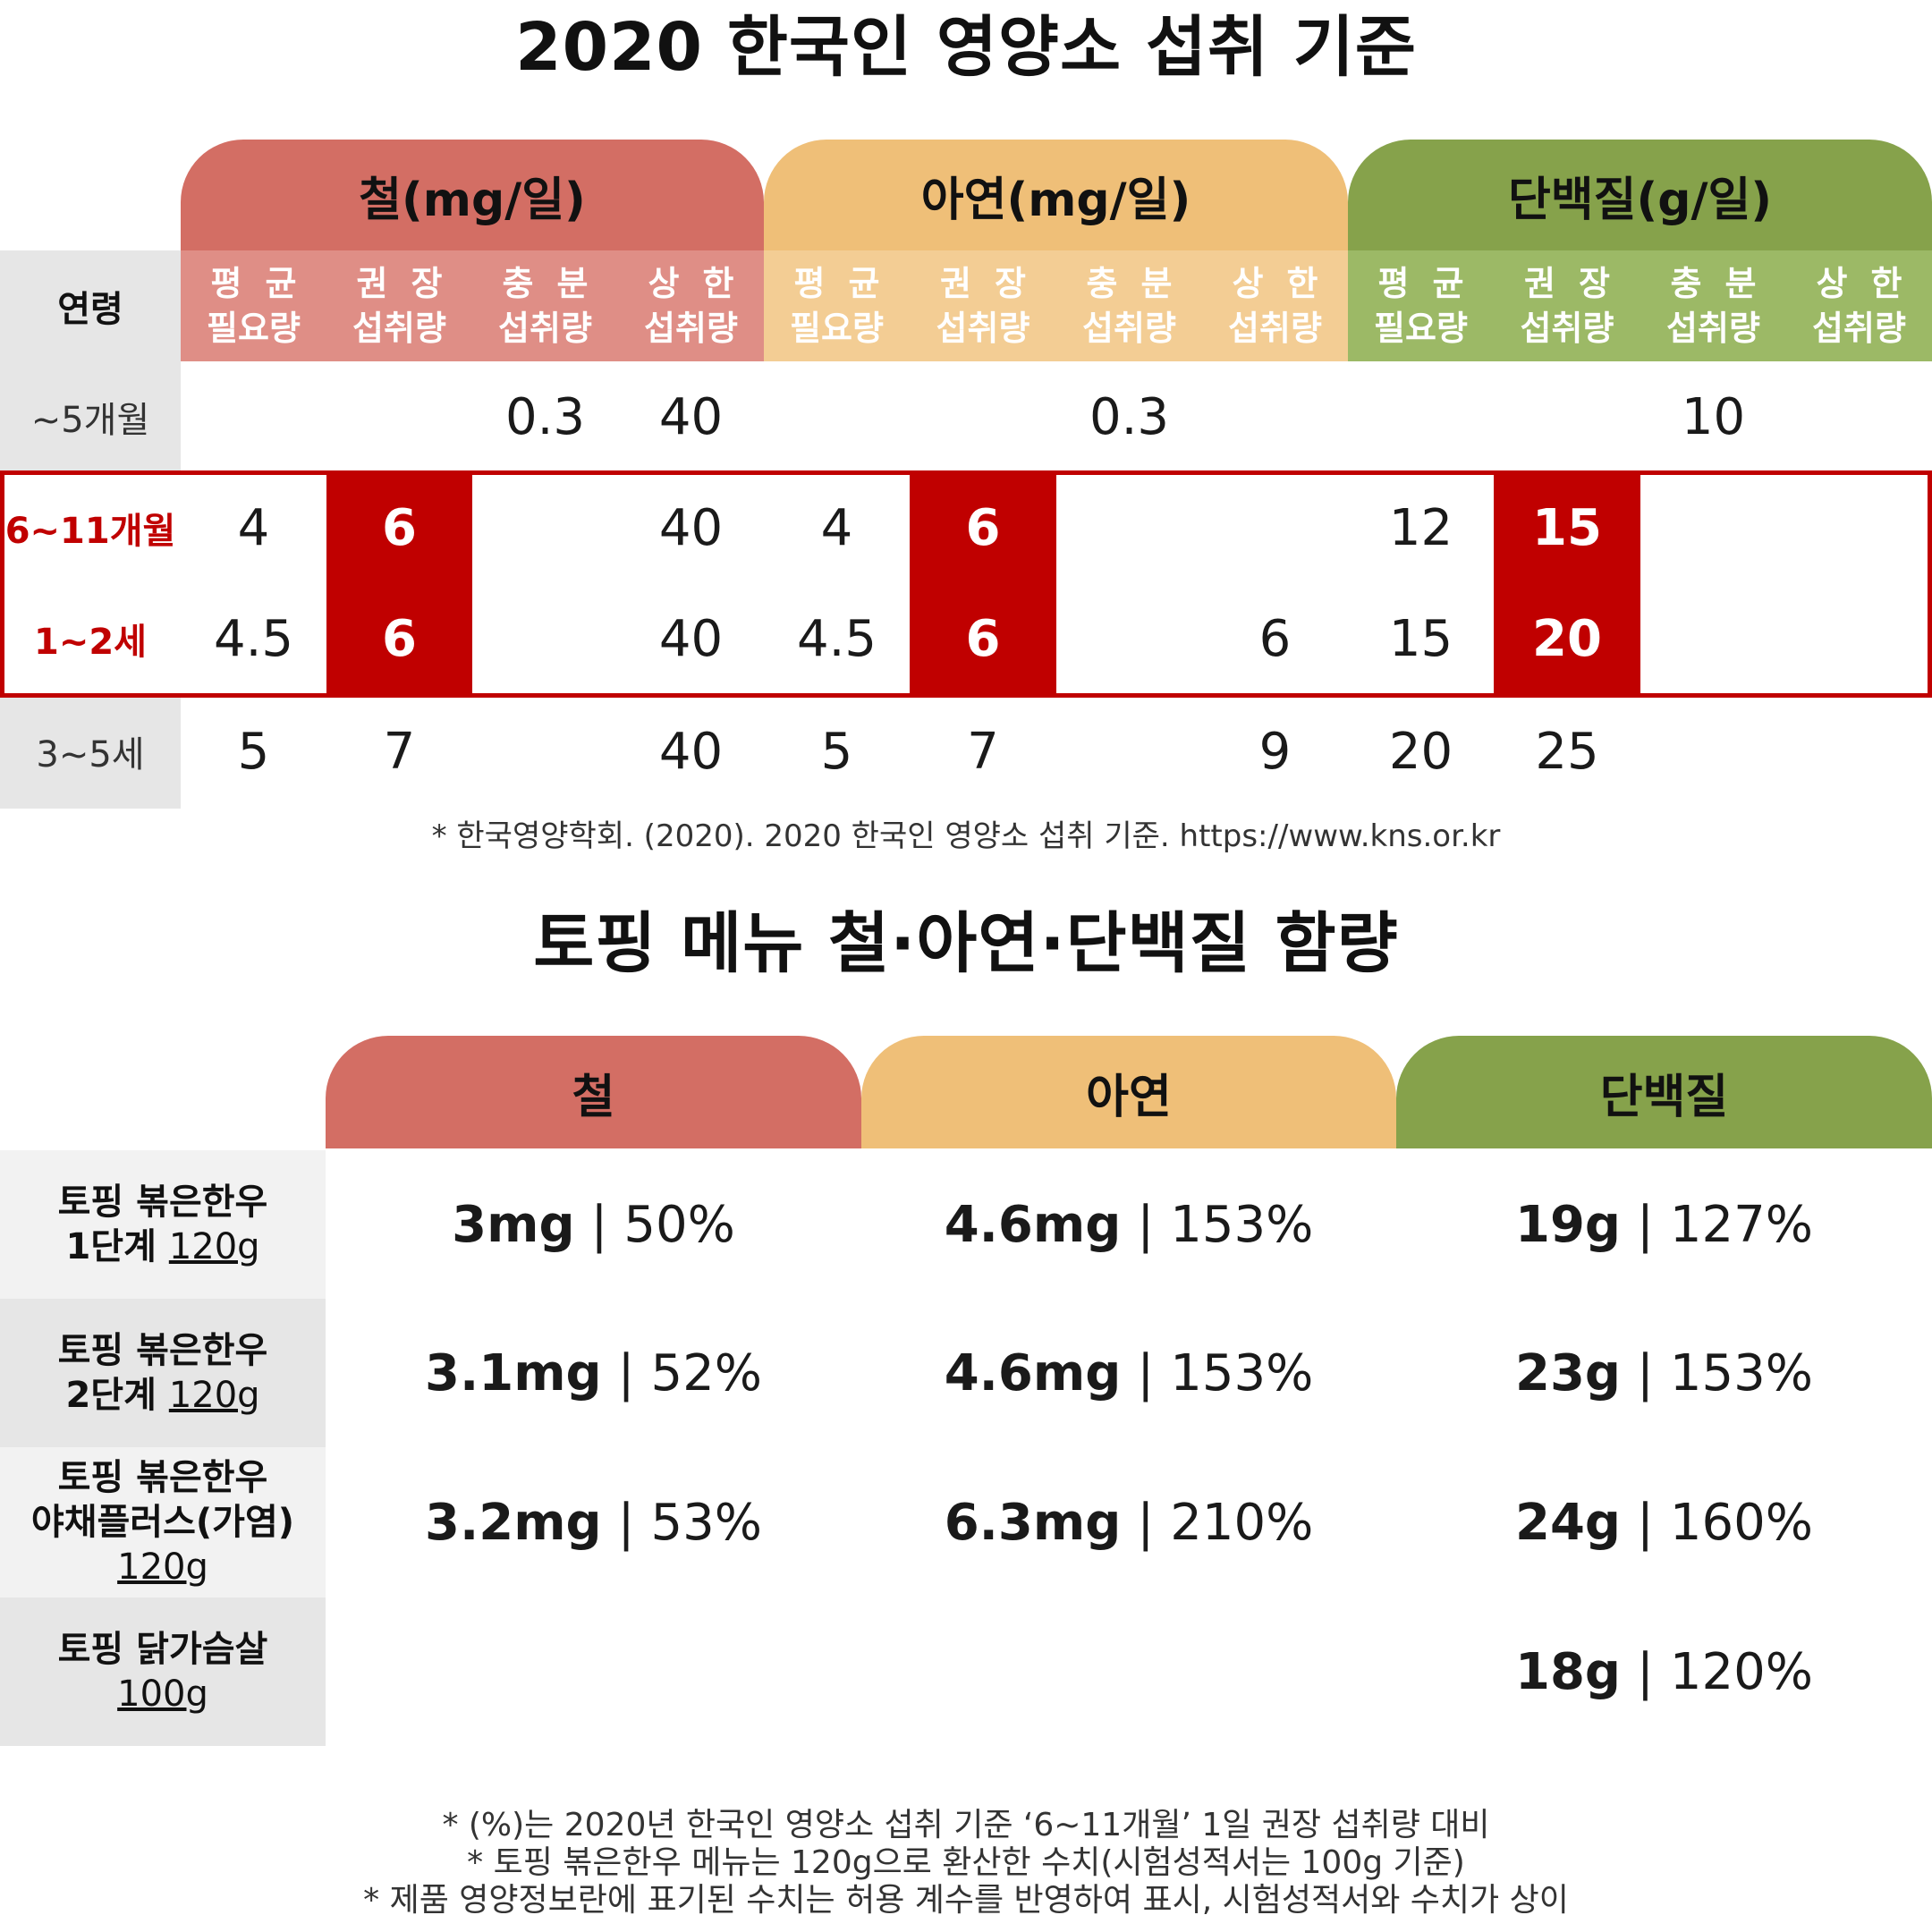  I want to click on cell-1-2y-0: 4.5, so click(253, 638).